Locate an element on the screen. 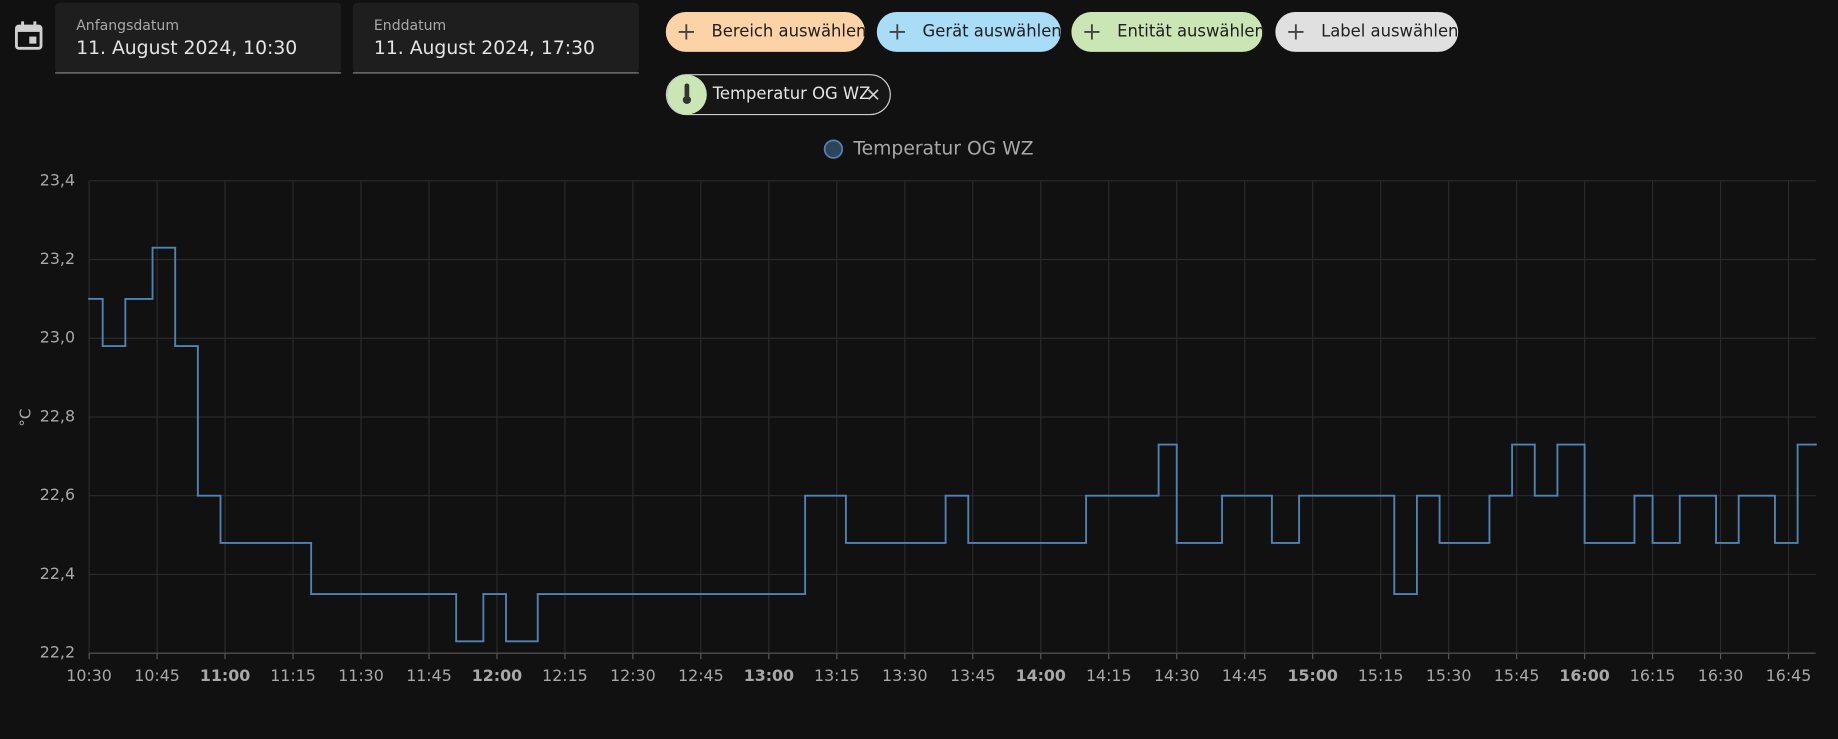  x-tick-label: 13:15 is located at coordinates (837, 675).